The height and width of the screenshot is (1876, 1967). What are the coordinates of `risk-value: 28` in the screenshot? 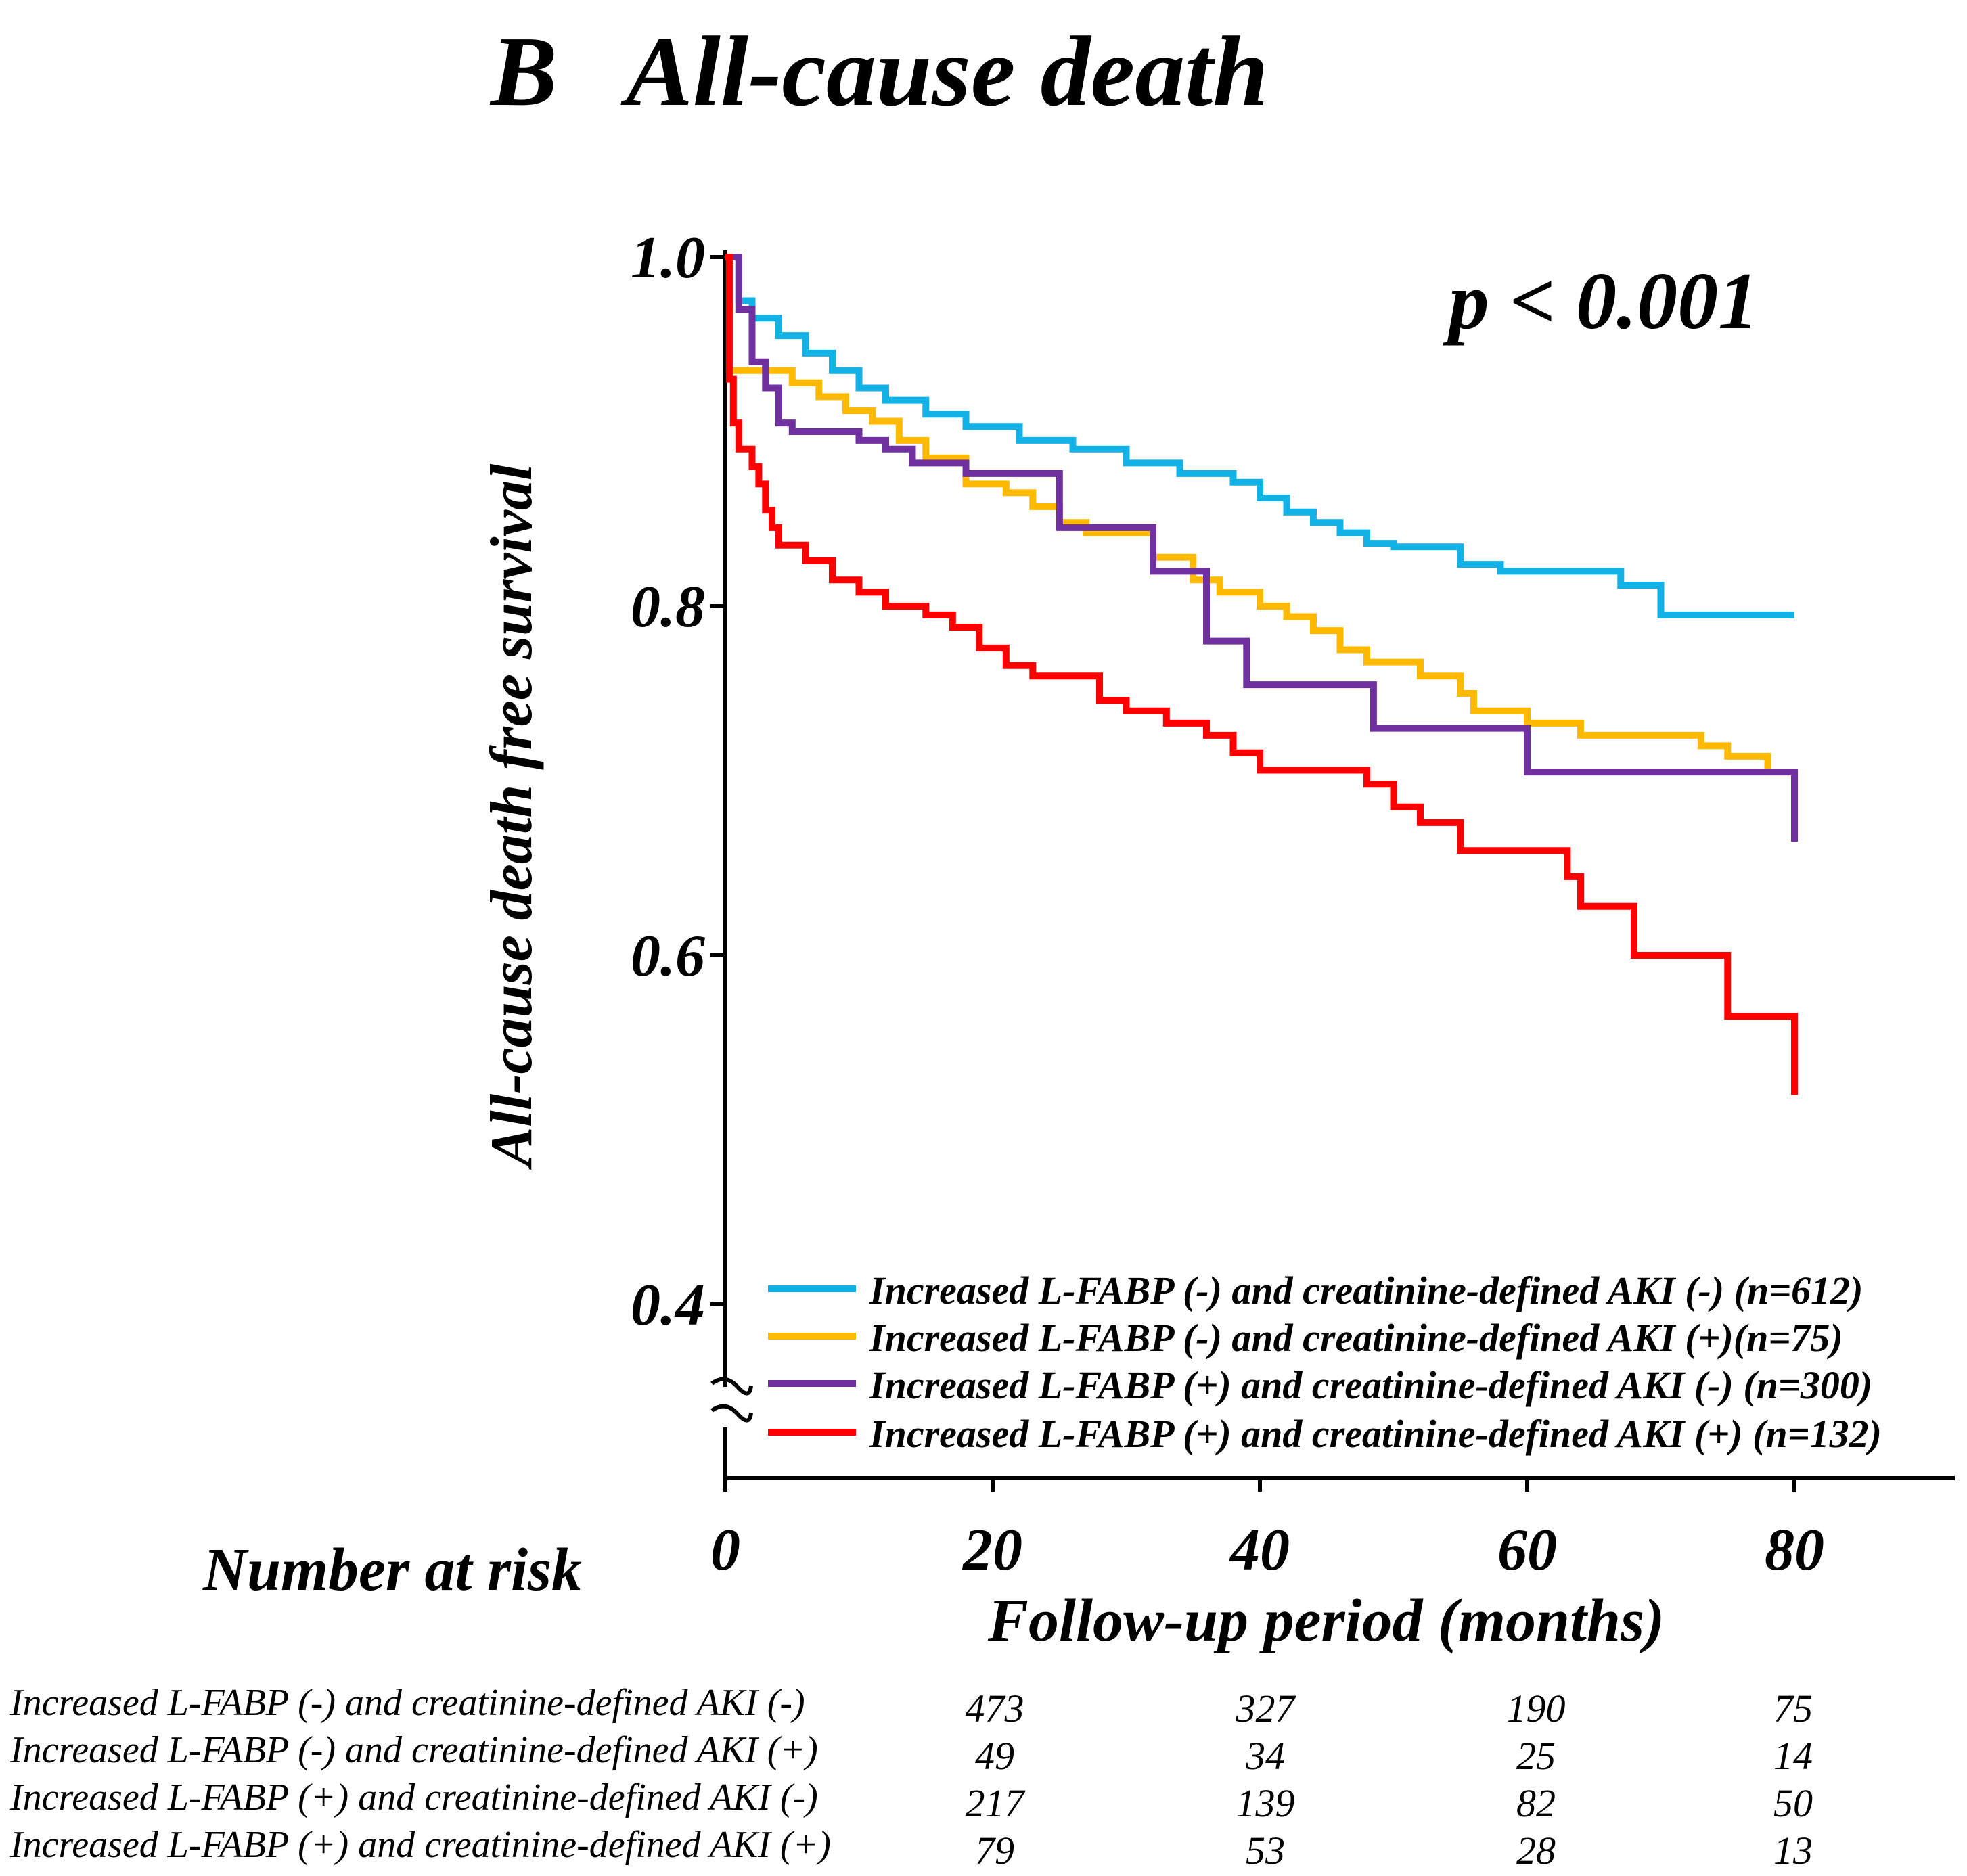 It's located at (1536, 1851).